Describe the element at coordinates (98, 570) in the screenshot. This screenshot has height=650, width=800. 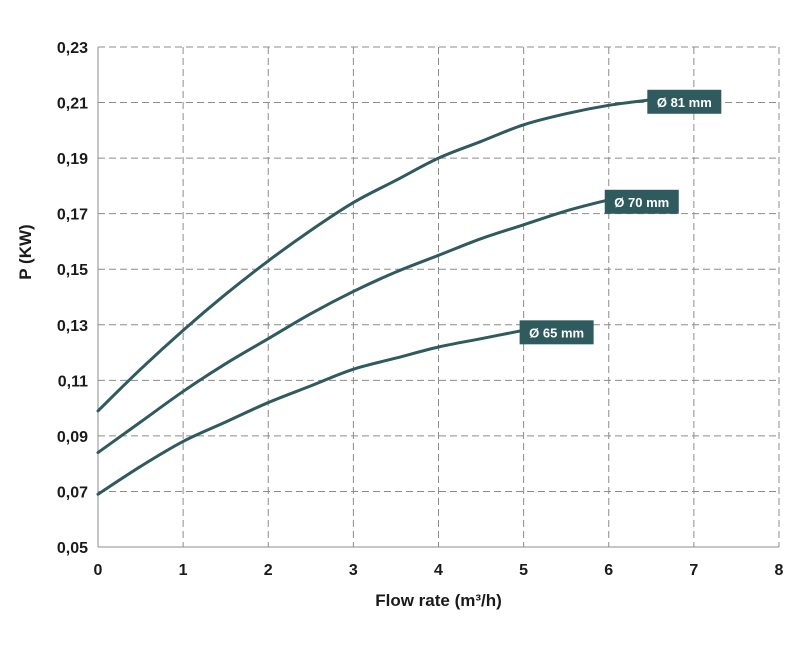
I see `x-tick-label: 0` at that location.